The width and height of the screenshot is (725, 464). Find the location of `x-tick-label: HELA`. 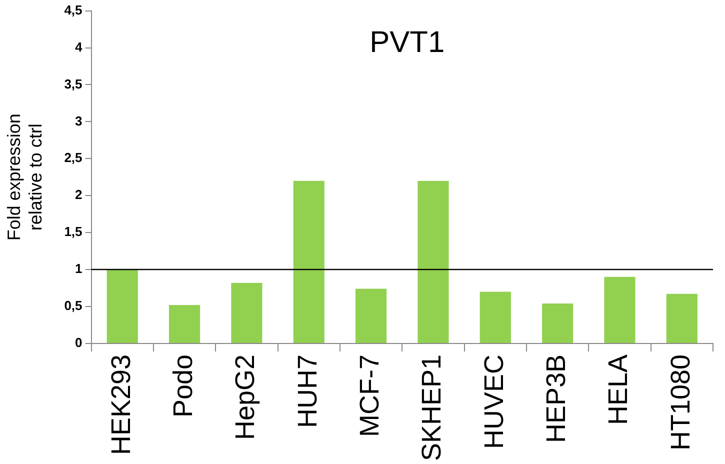

x-tick-label: HELA is located at coordinates (618, 389).